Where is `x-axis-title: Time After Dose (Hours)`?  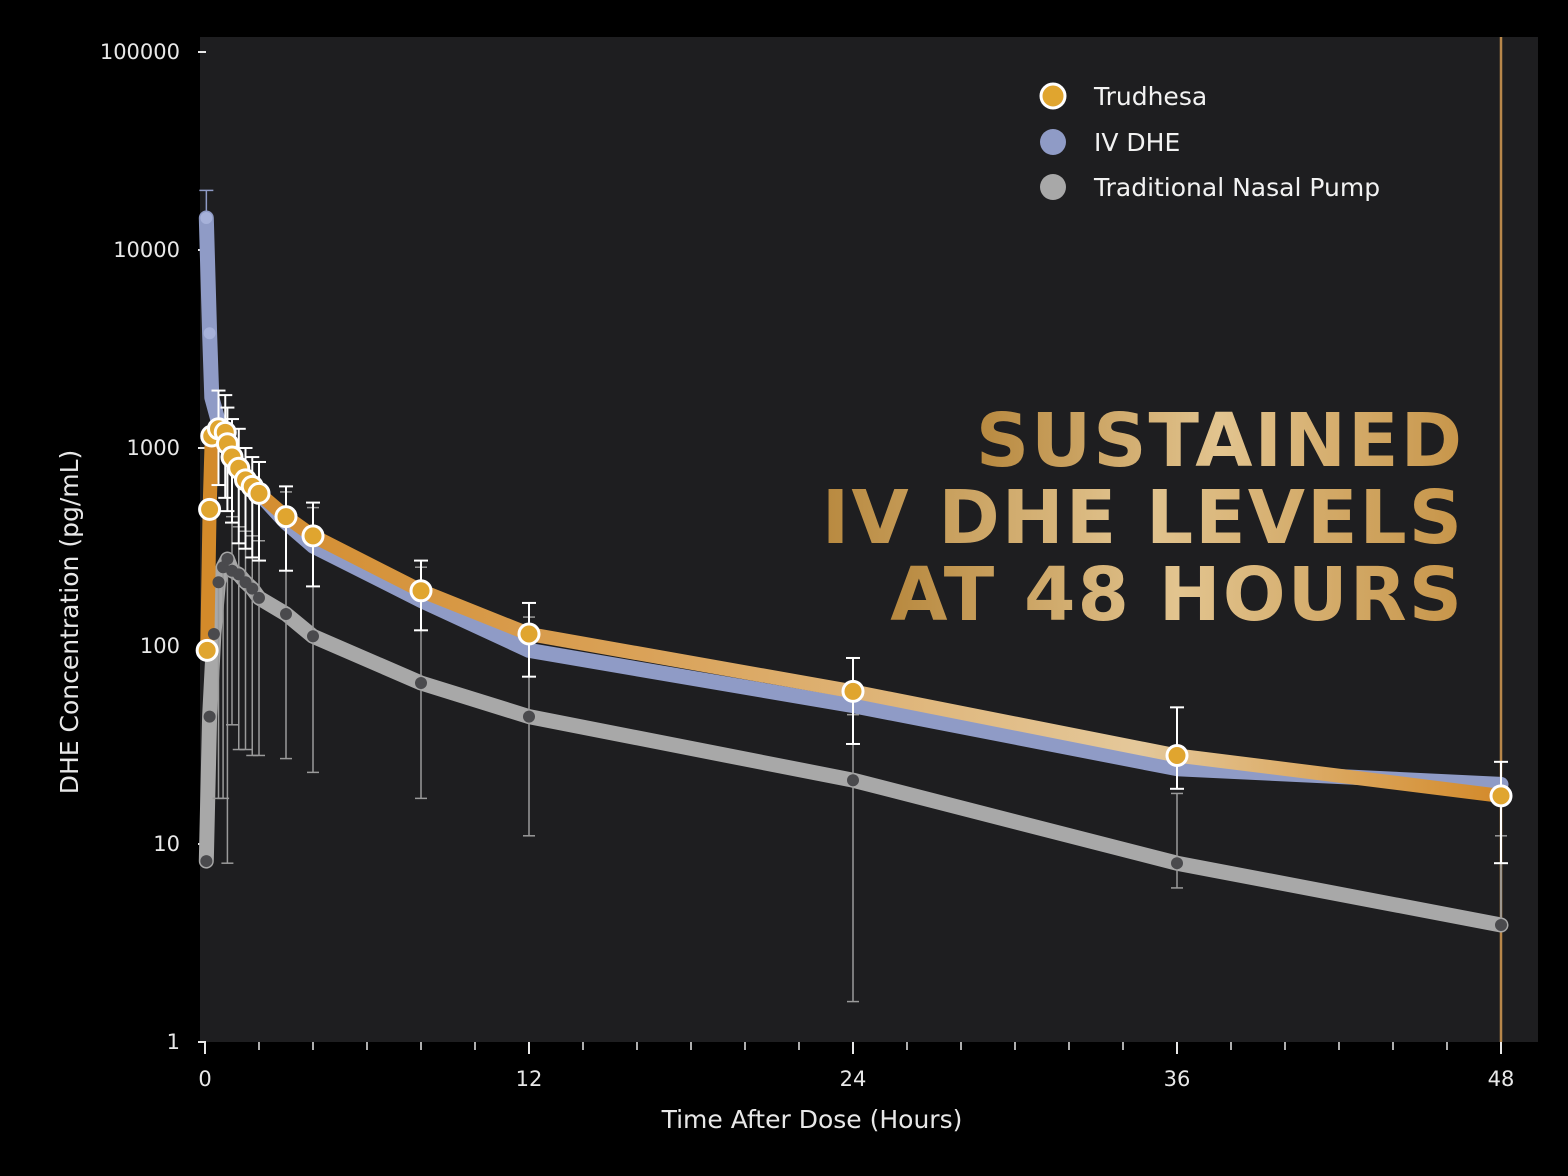
x-axis-title: Time After Dose (Hours) is located at coordinates (812, 1119).